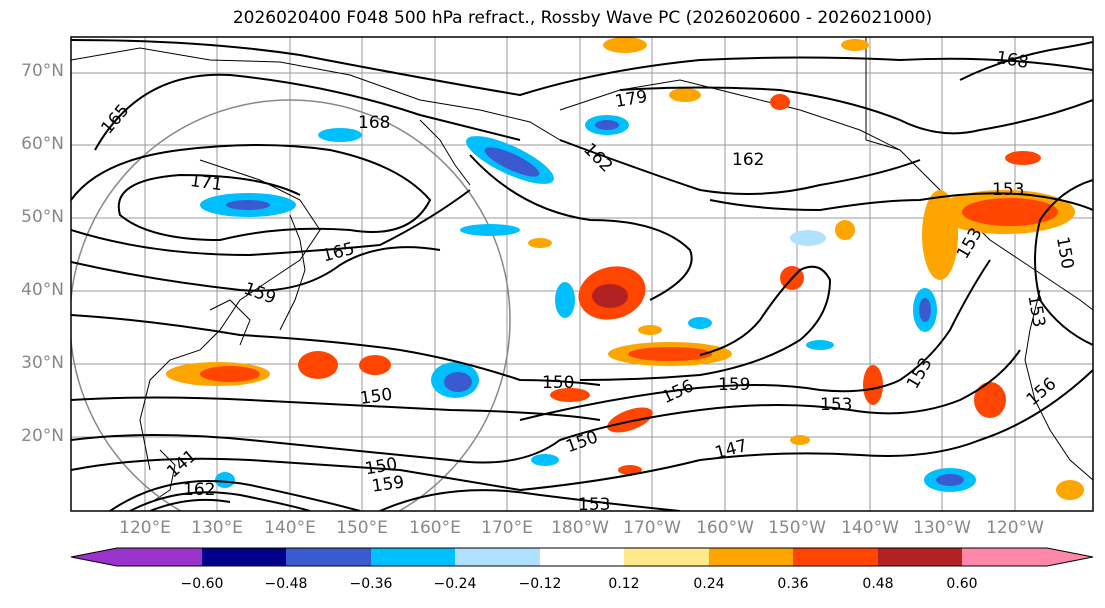  I want to click on lat-label: 30°N, so click(42, 363).